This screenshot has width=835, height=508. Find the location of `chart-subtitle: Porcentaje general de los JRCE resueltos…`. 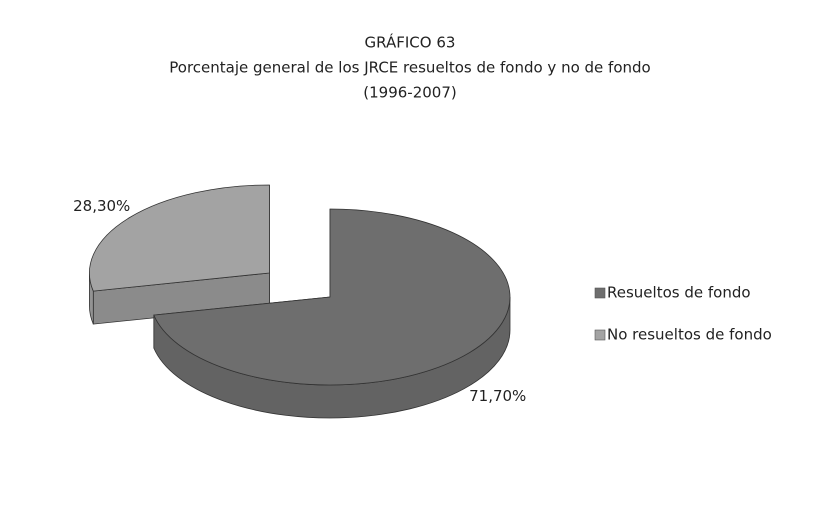

chart-subtitle: Porcentaje general de los JRCE resueltos… is located at coordinates (409, 68).